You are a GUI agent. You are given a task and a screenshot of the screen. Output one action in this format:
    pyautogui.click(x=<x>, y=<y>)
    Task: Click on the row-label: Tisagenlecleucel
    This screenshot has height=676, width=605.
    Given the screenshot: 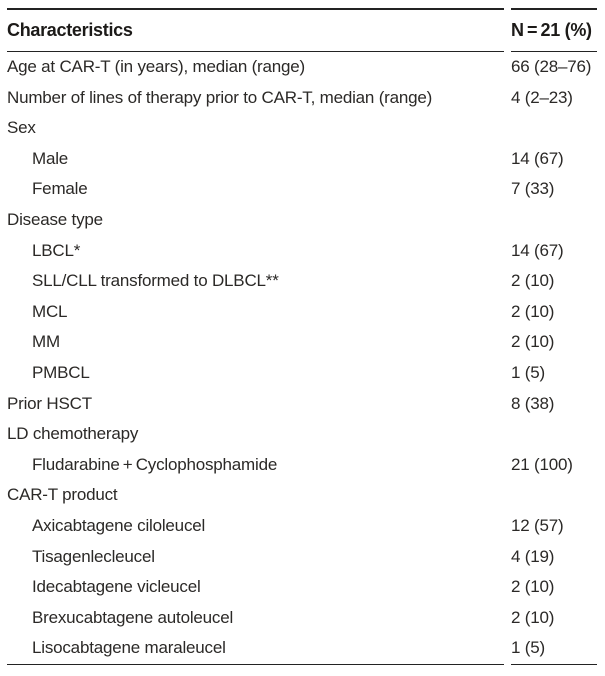 What is the action you would take?
    pyautogui.click(x=93, y=556)
    